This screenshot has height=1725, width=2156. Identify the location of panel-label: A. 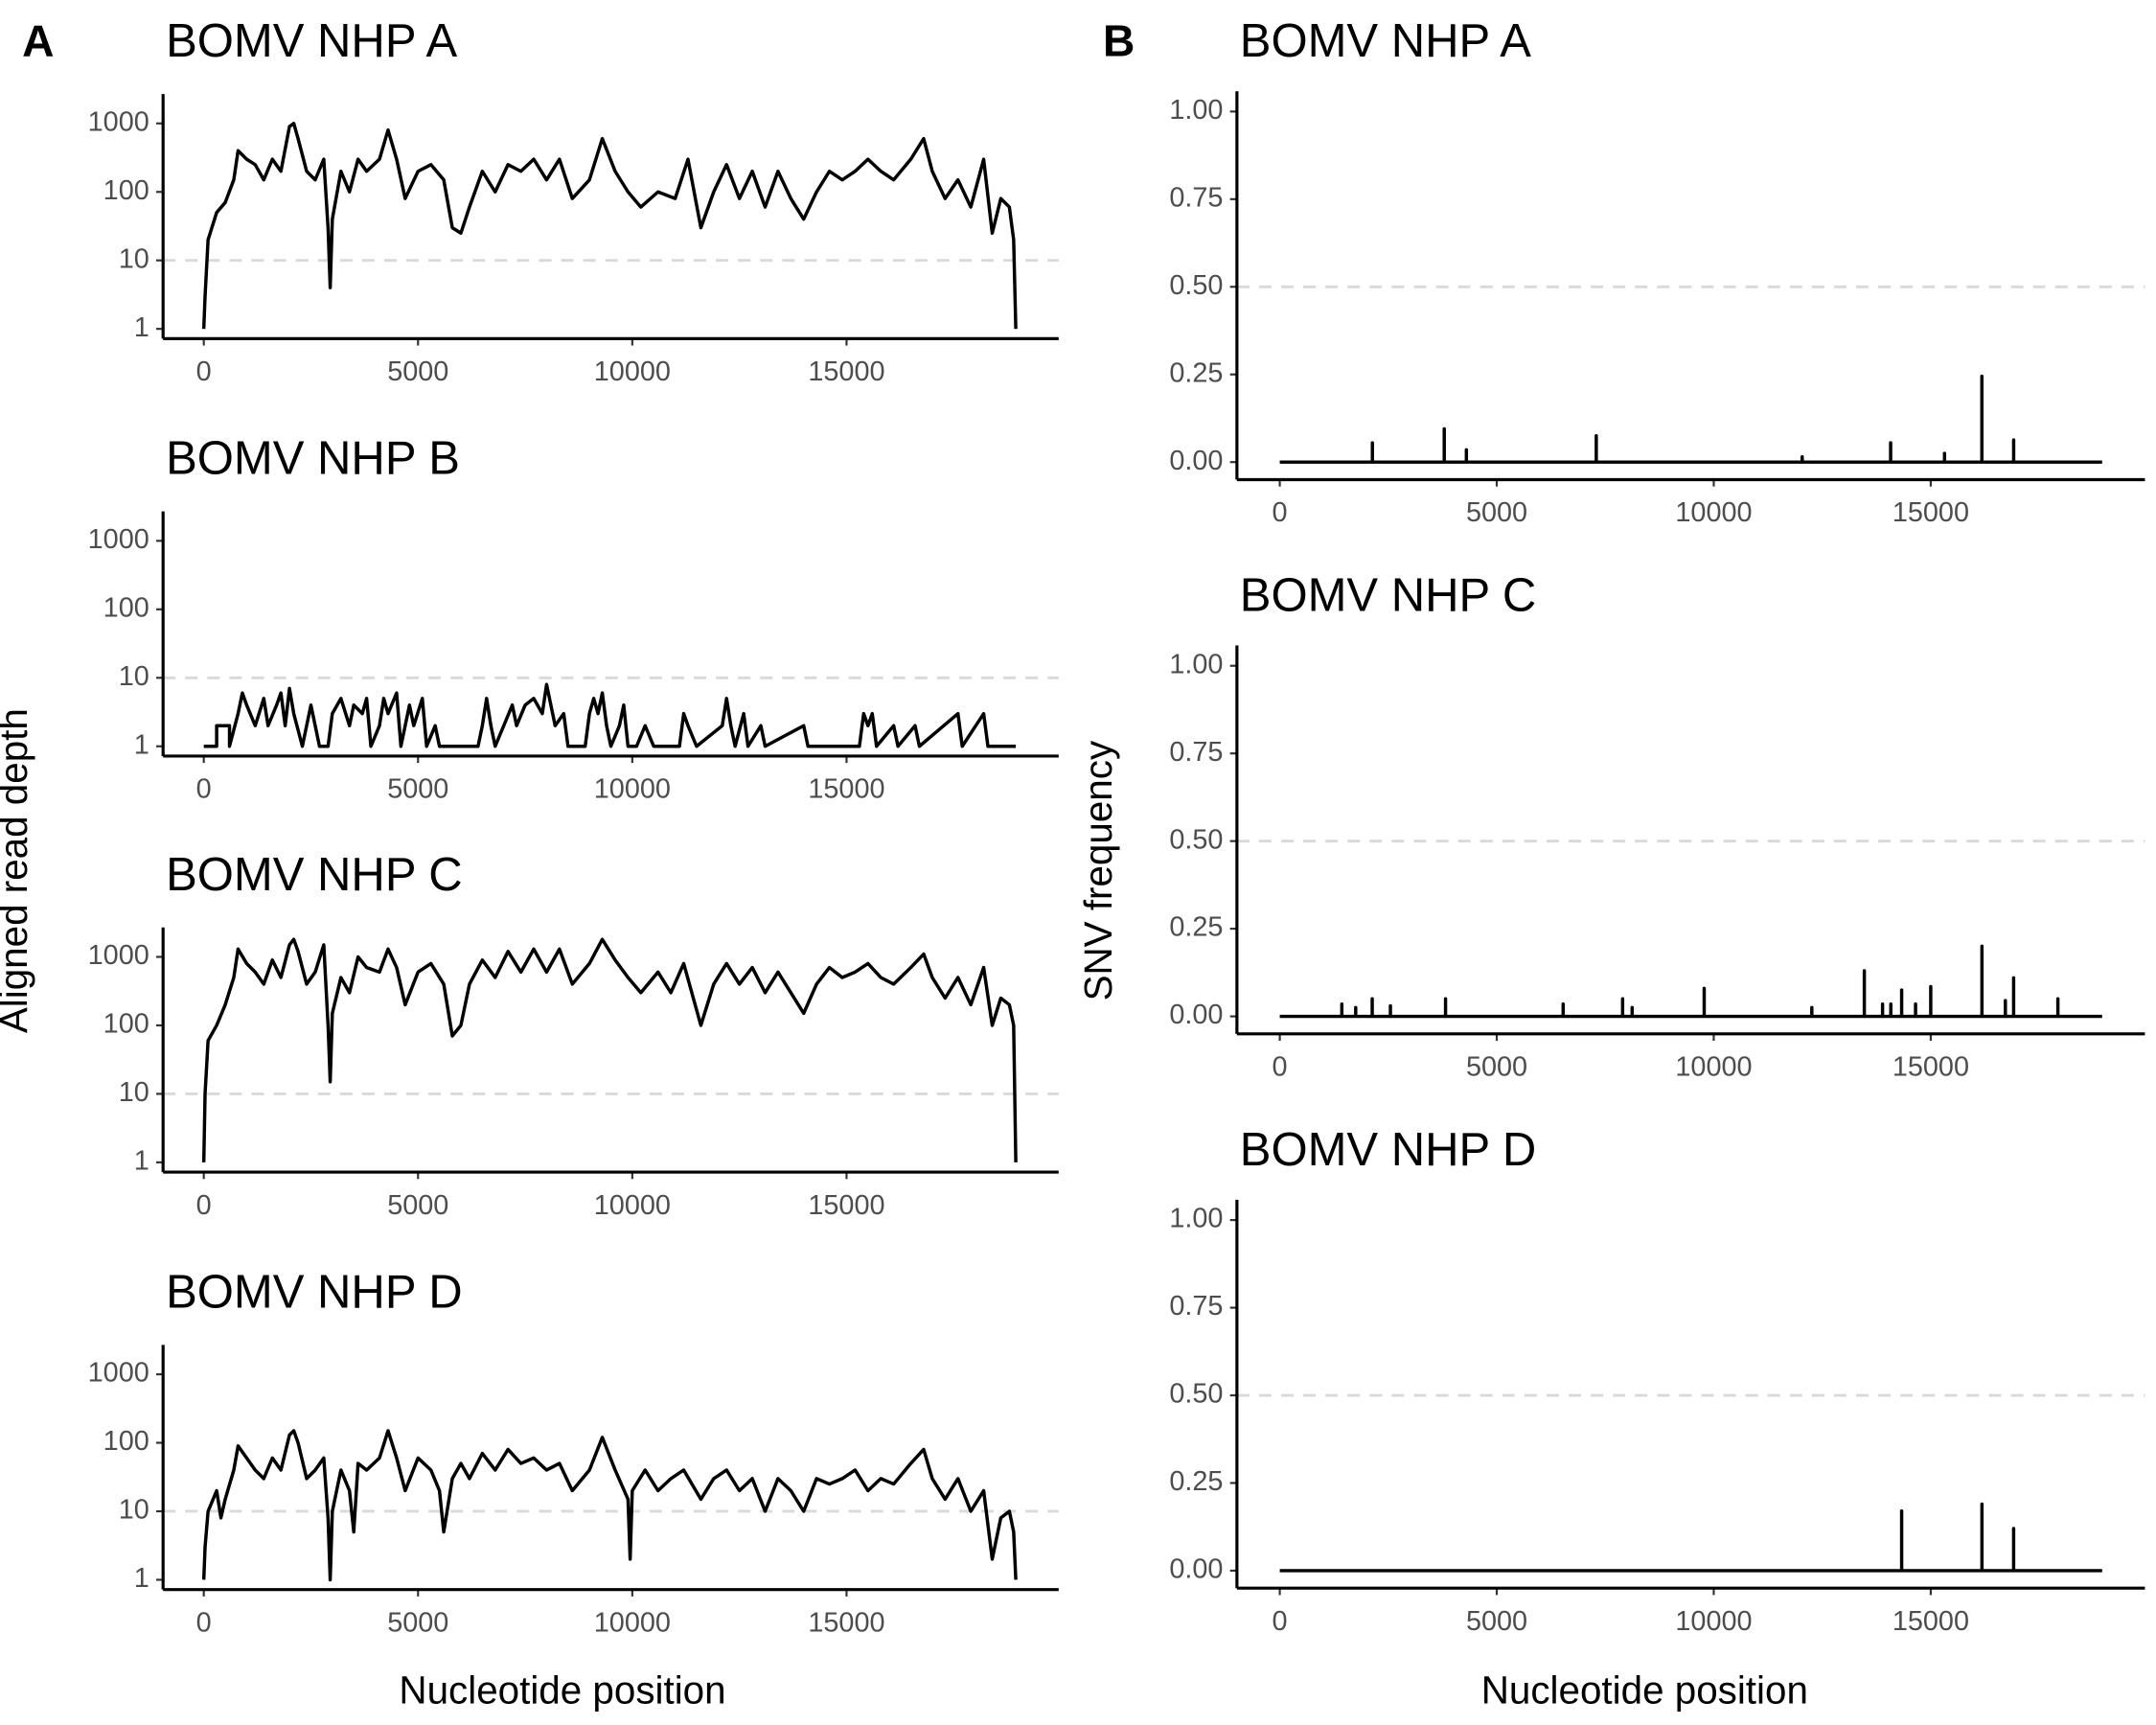
(38, 40).